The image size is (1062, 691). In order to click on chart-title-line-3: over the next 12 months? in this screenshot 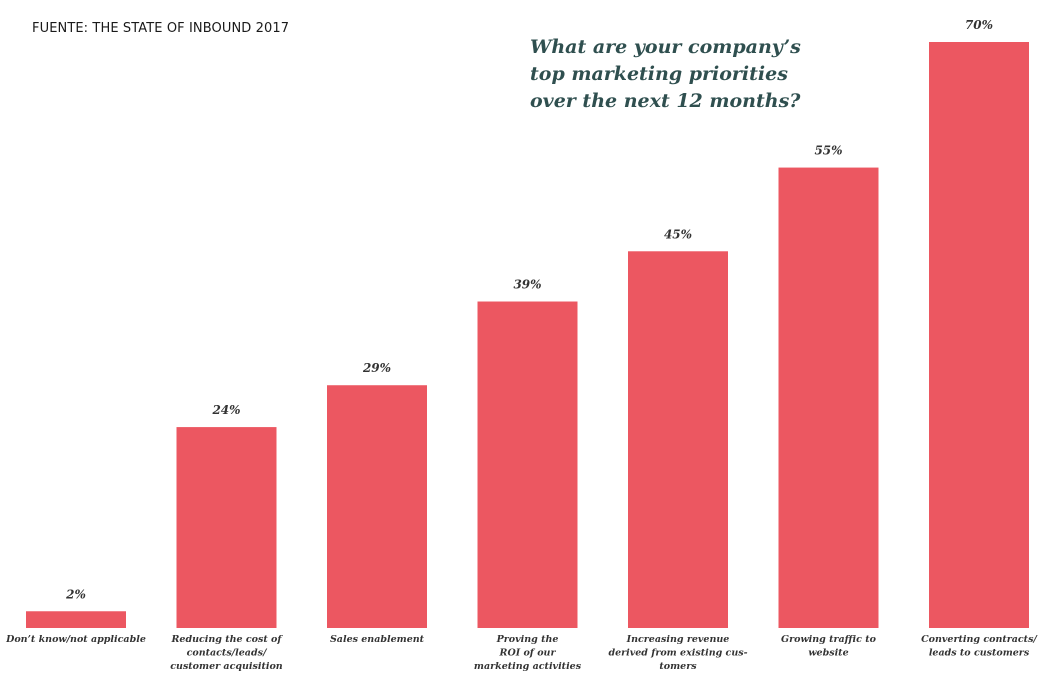, I will do `click(665, 101)`.